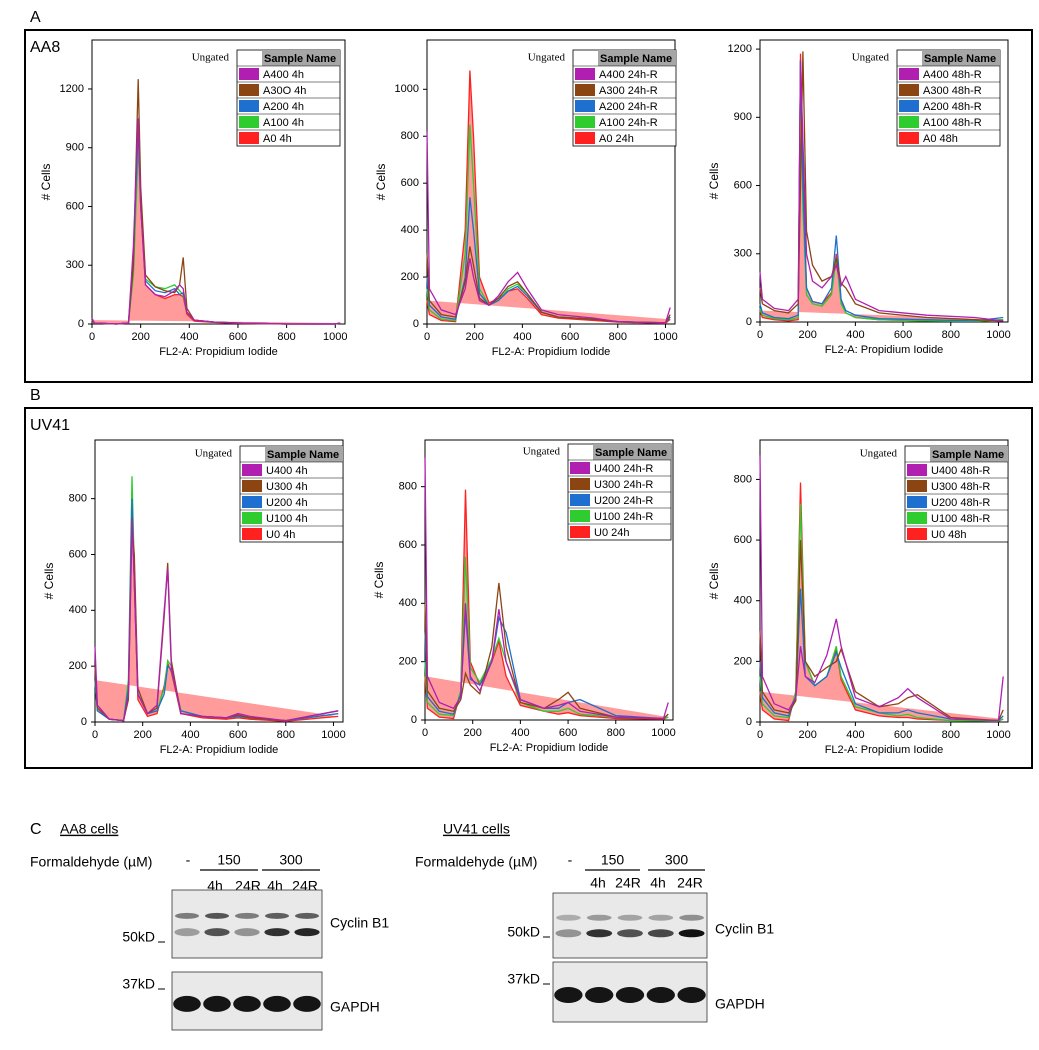  What do you see at coordinates (216, 231) in the screenshot?
I see `series-area` at bounding box center [216, 231].